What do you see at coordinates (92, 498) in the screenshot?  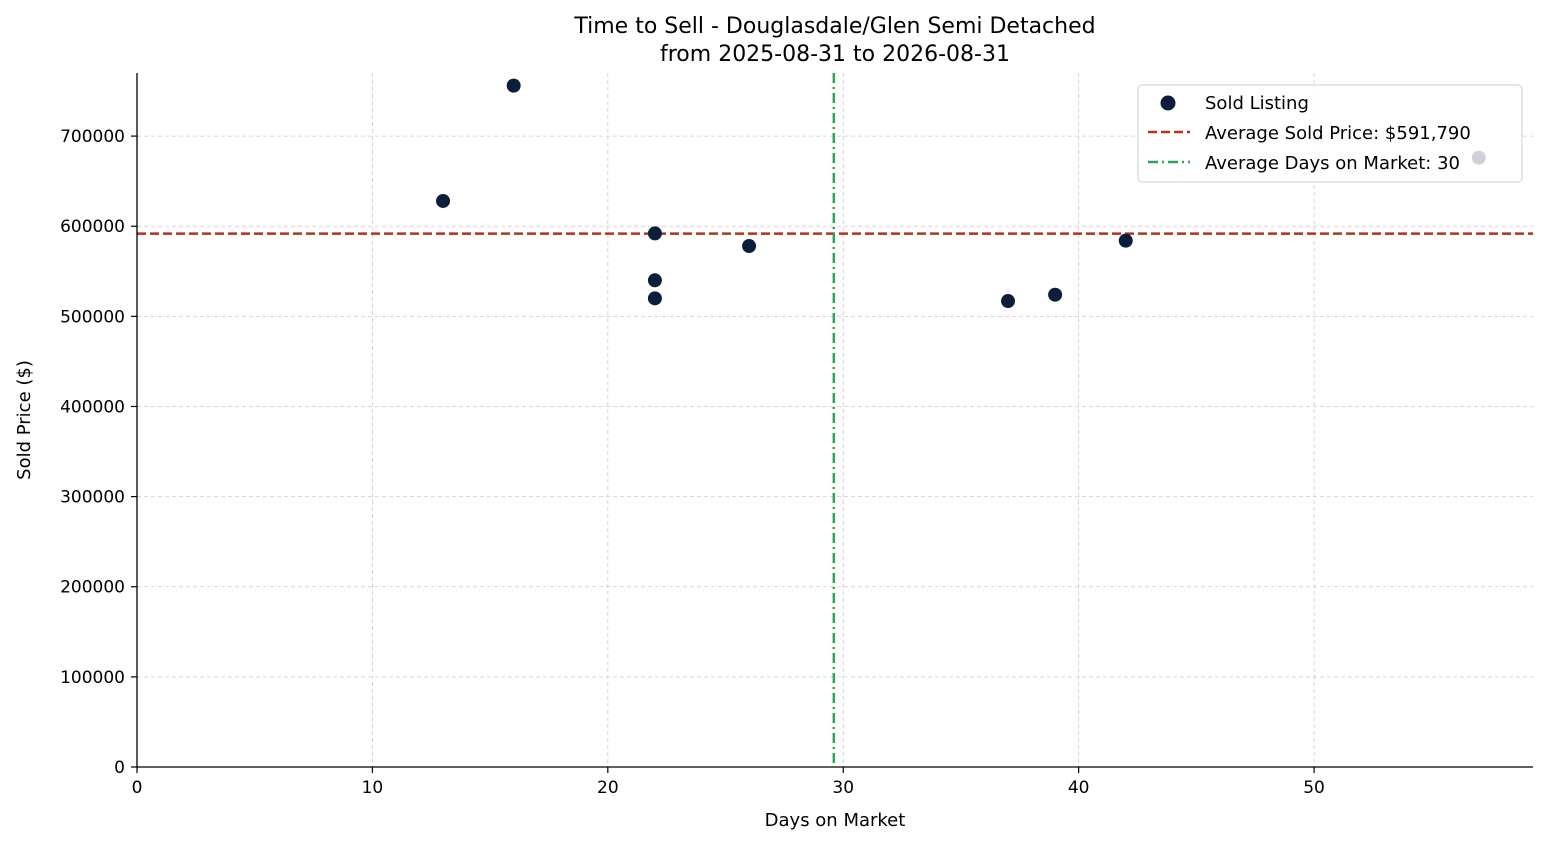 I see `y-tick-label: 300000` at bounding box center [92, 498].